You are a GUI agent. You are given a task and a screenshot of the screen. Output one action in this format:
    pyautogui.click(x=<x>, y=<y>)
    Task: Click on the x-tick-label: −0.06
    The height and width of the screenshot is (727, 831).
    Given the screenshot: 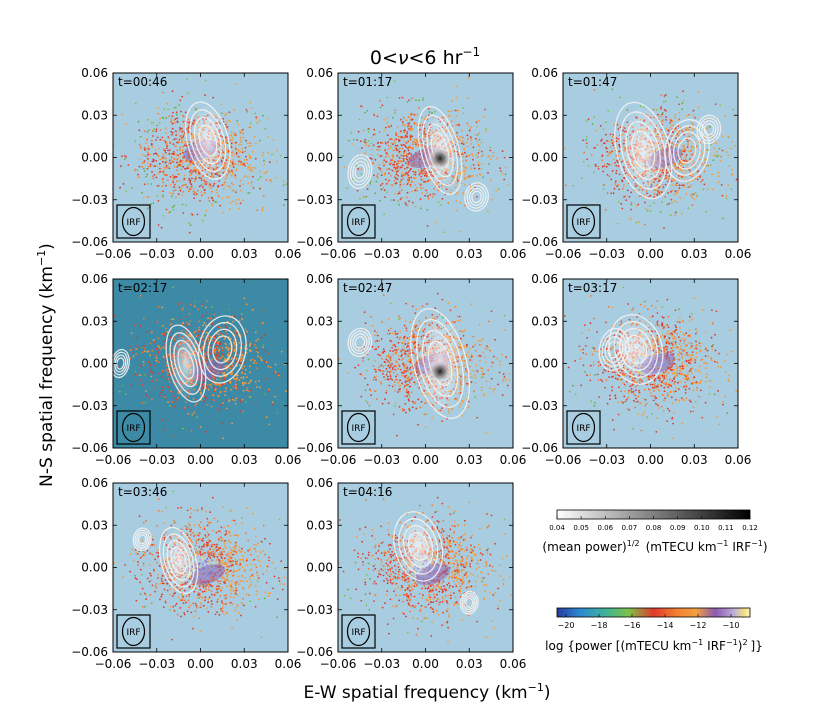 What is the action you would take?
    pyautogui.click(x=113, y=254)
    